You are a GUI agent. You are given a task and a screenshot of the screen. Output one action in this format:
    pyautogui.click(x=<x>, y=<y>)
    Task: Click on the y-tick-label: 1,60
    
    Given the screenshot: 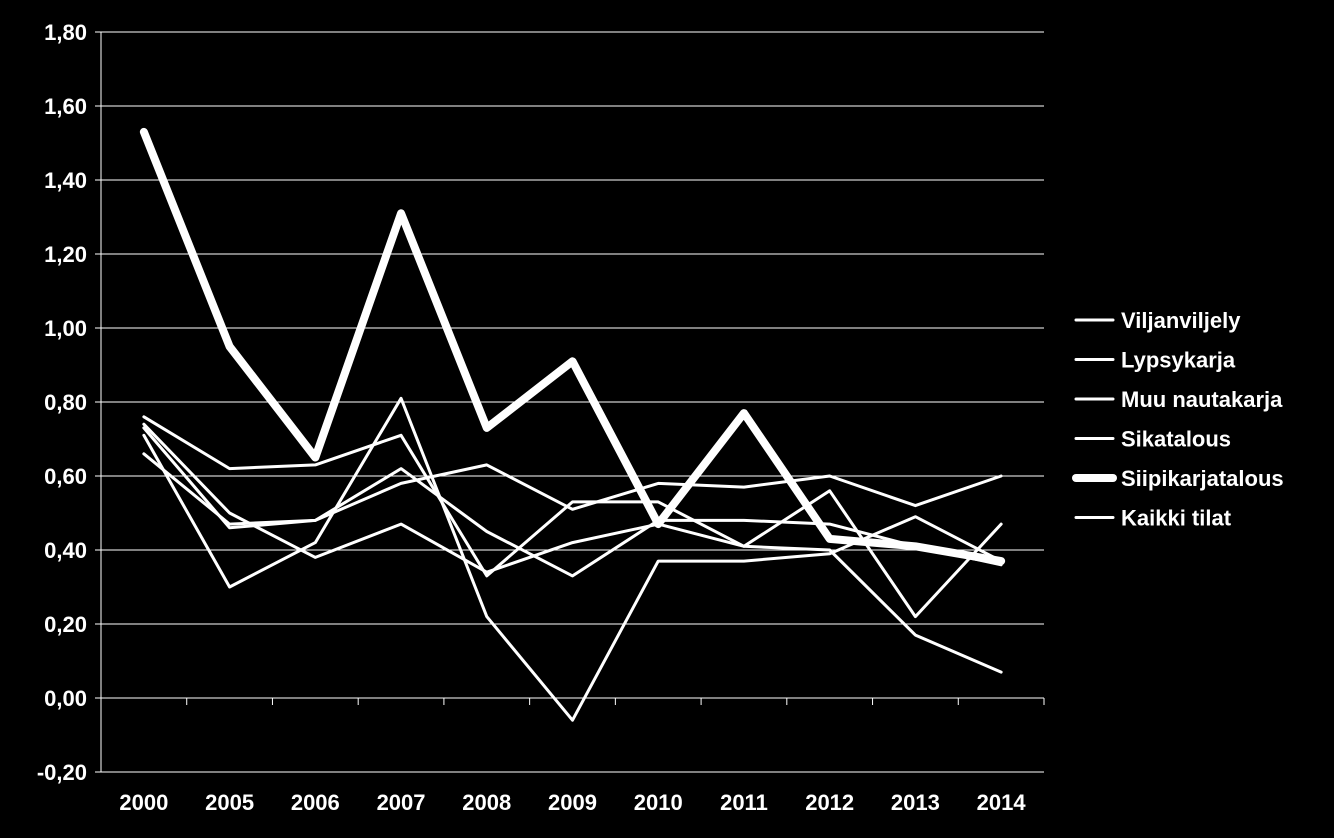 What is the action you would take?
    pyautogui.click(x=65, y=106)
    